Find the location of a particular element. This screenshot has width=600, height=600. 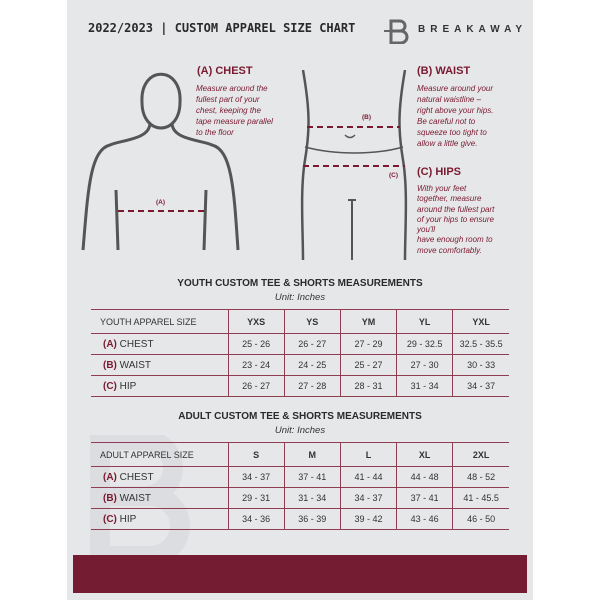

size-column-header: YL is located at coordinates (424, 321).